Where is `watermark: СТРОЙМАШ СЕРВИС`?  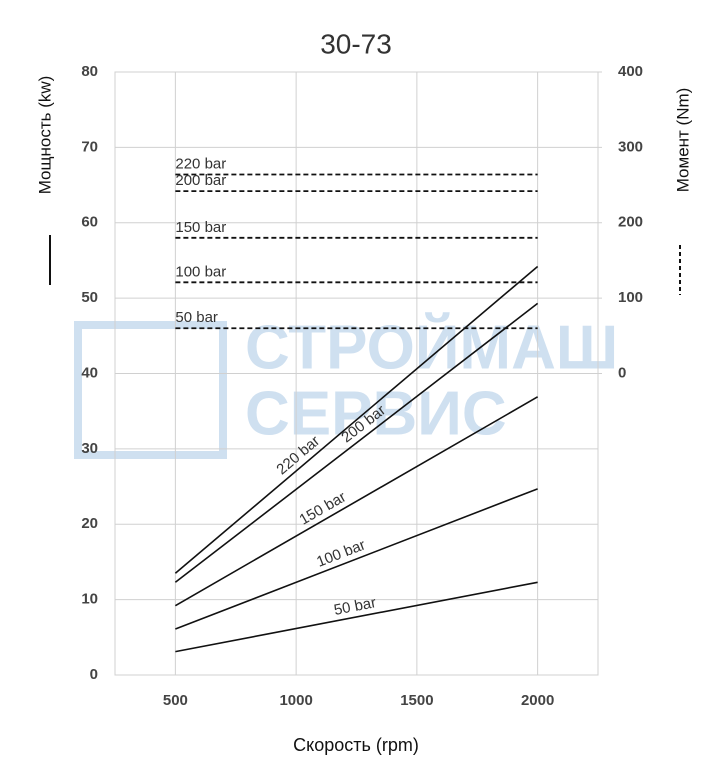
watermark: СТРОЙМАШ СЕРВИС is located at coordinates (346, 385).